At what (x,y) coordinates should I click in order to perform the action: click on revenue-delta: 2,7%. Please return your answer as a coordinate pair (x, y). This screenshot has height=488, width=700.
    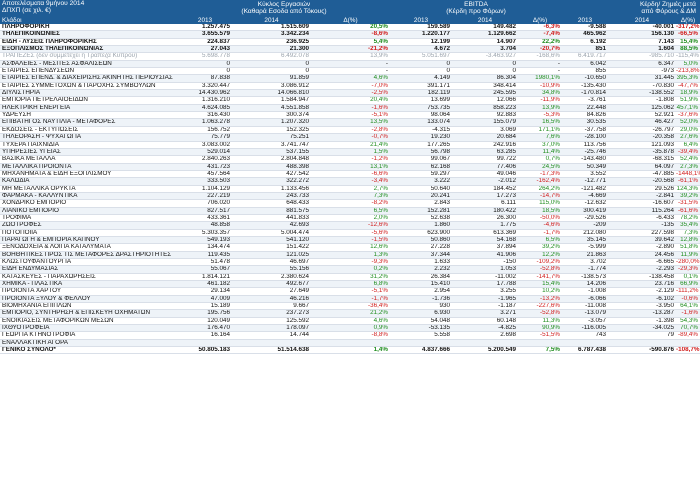
    Looking at the image, I should click on (380, 188).